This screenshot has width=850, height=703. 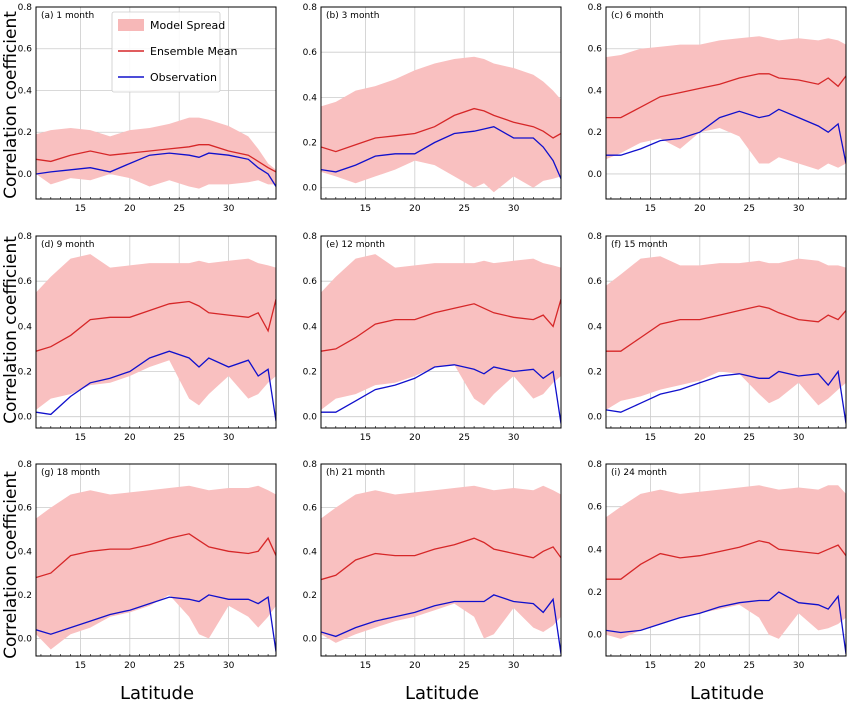 I want to click on panel-title: (i) 24 month, so click(x=639, y=473).